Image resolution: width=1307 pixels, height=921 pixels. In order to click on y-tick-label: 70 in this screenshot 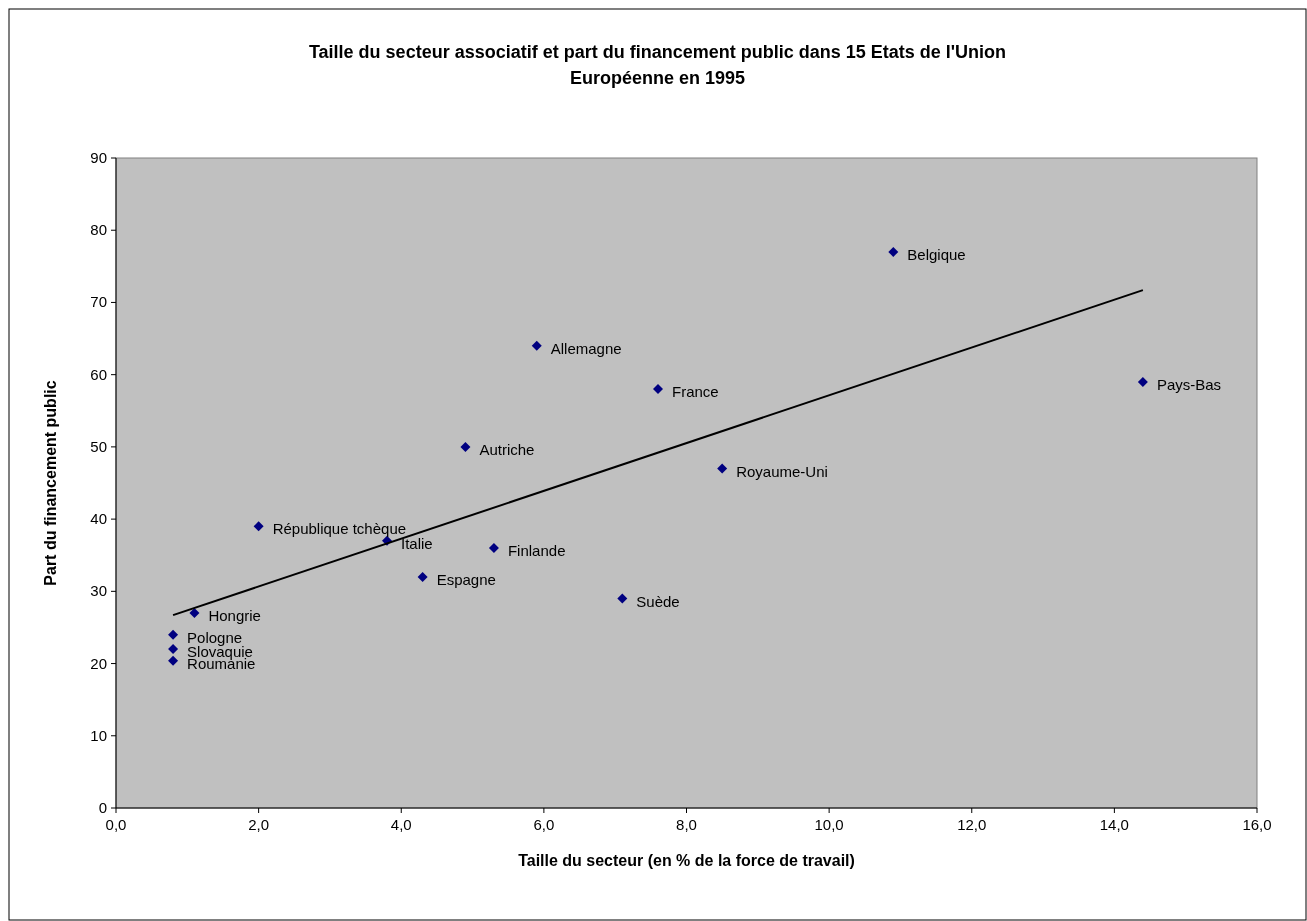, I will do `click(98, 302)`.